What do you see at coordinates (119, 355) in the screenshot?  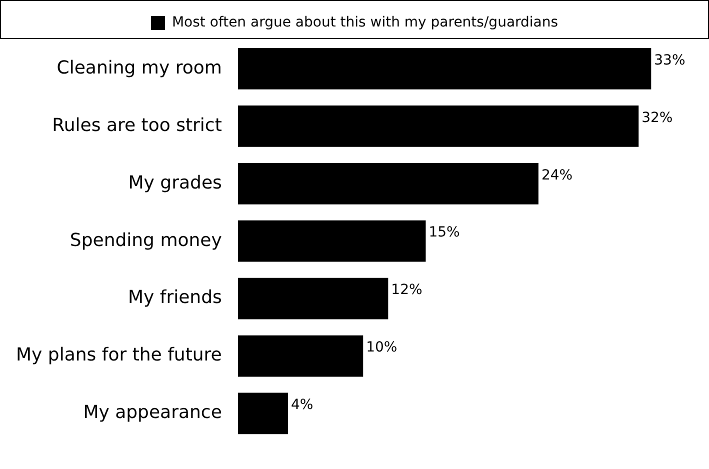 I see `y-tick-label: My plans for the future` at bounding box center [119, 355].